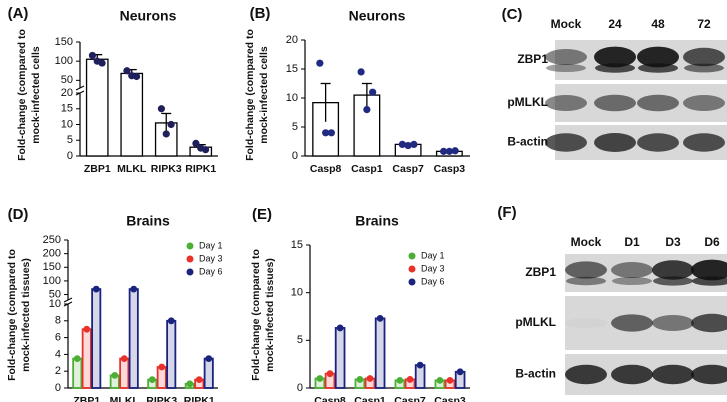 The height and width of the screenshot is (402, 727). I want to click on lane-label: 72, so click(704, 24).